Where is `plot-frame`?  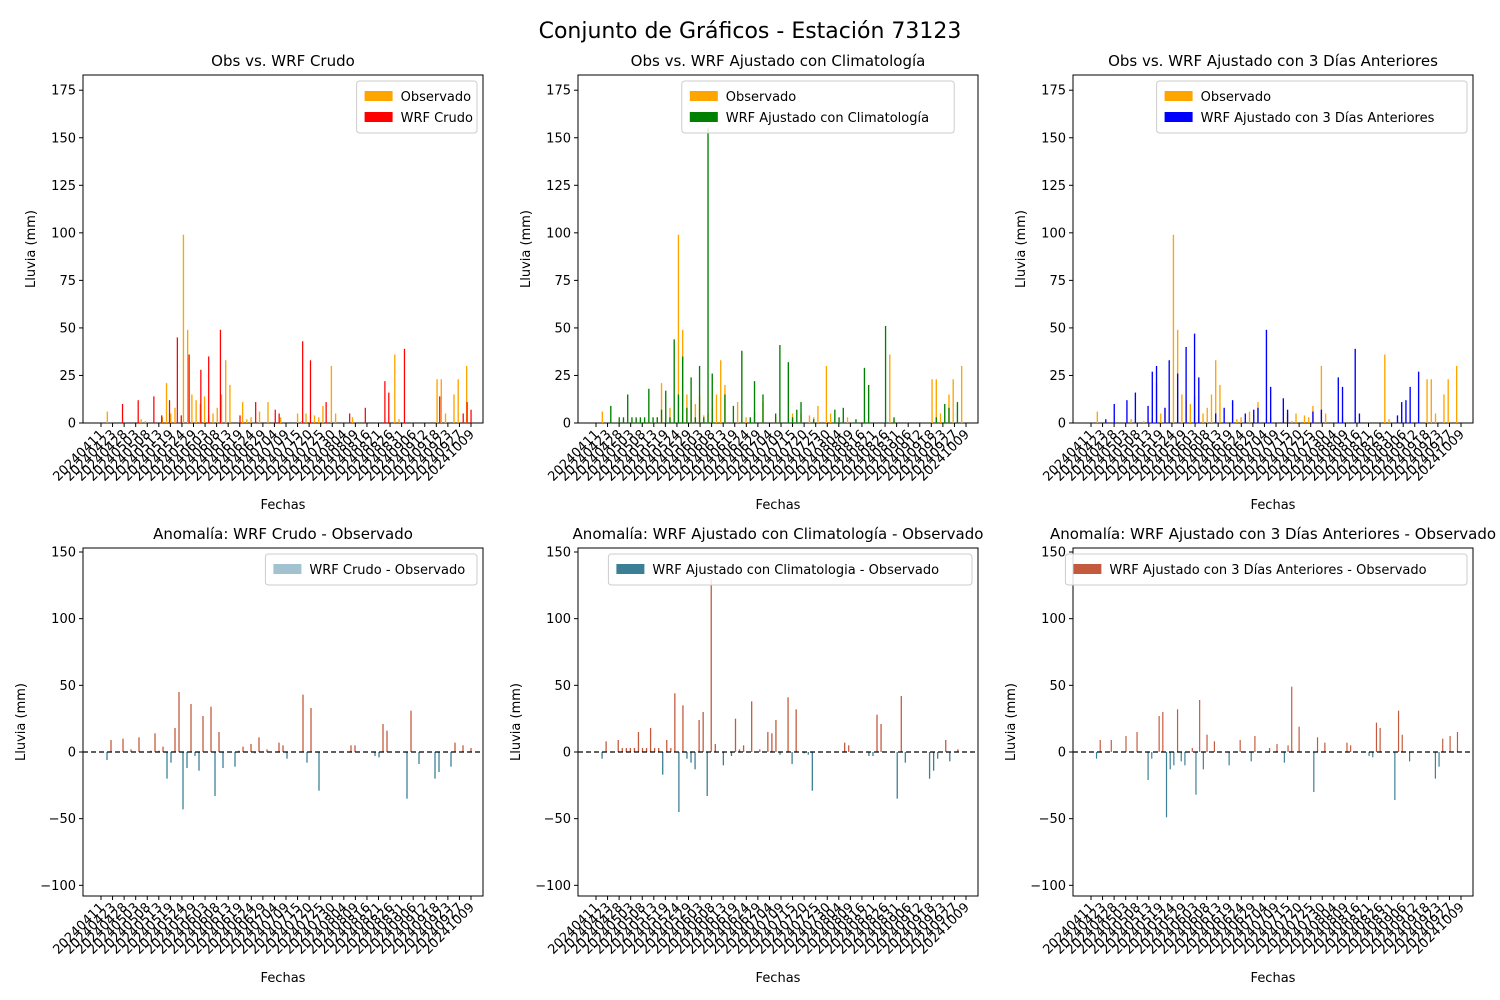 plot-frame is located at coordinates (1273, 722).